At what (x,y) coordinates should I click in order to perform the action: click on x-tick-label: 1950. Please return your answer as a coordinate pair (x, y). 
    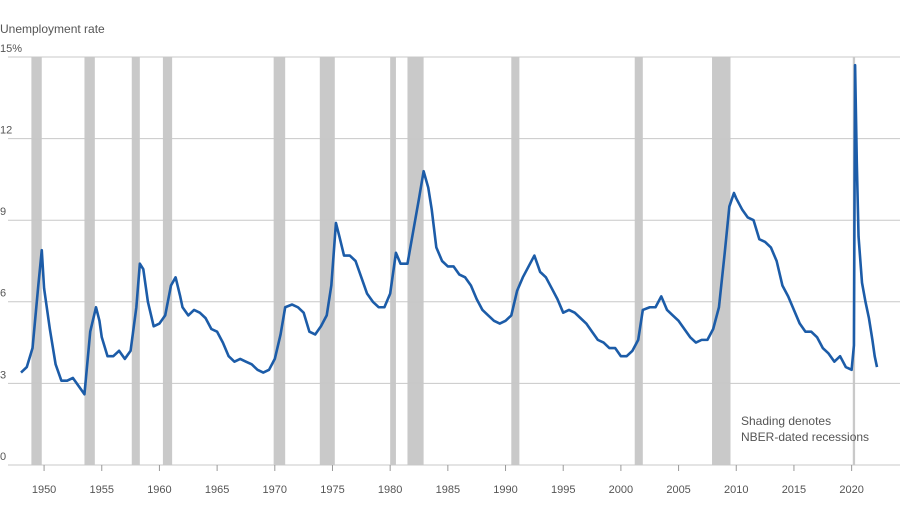
    Looking at the image, I should click on (44, 490).